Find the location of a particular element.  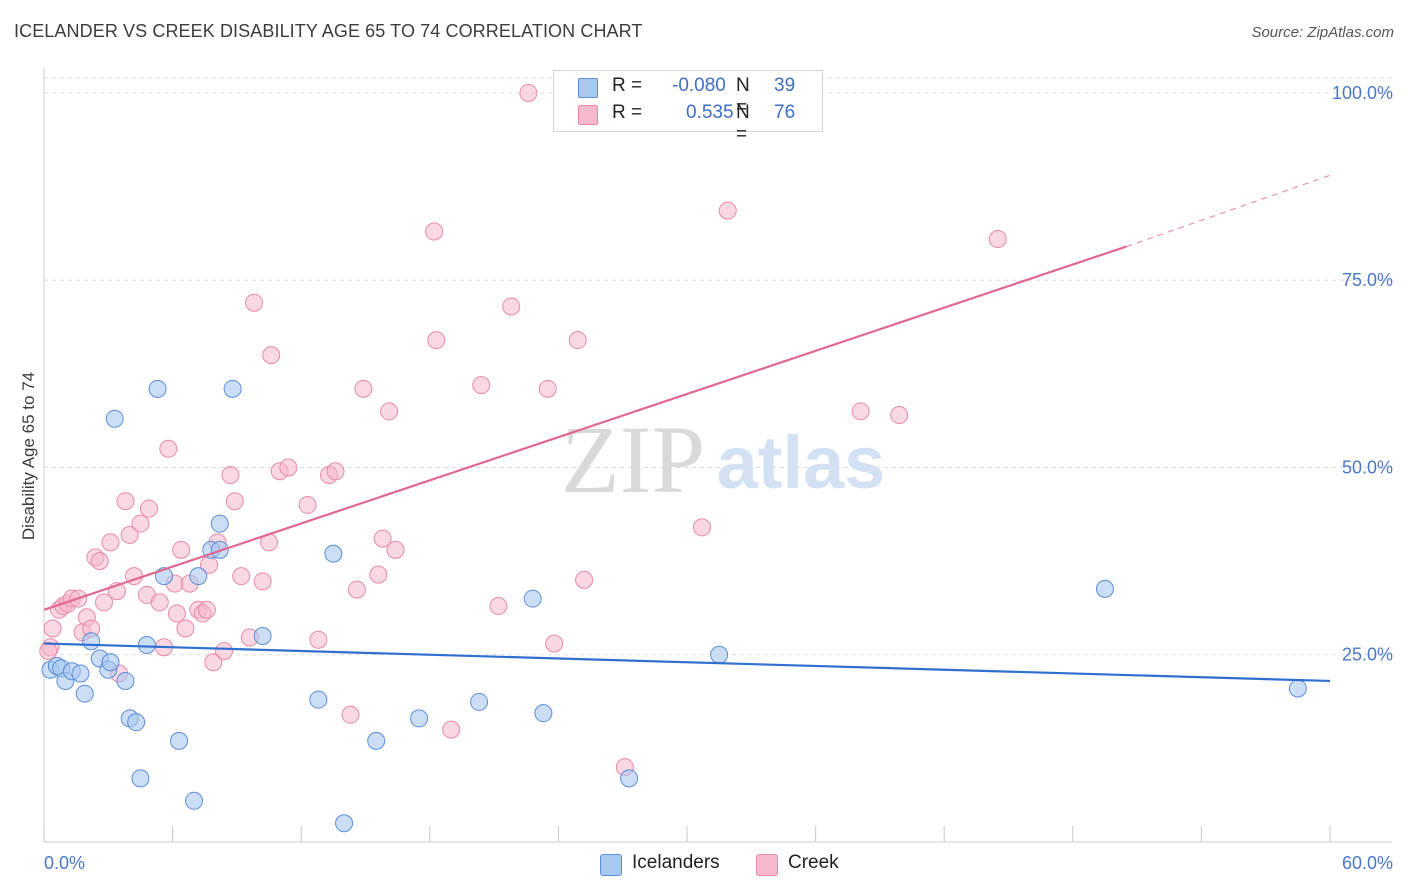

creek-swatch is located at coordinates (588, 115).